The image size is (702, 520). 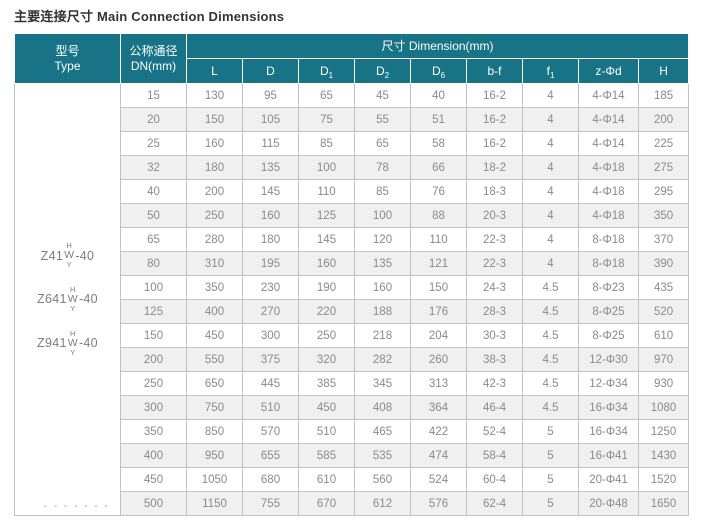 I want to click on dn-cell: 400, so click(x=153, y=455).